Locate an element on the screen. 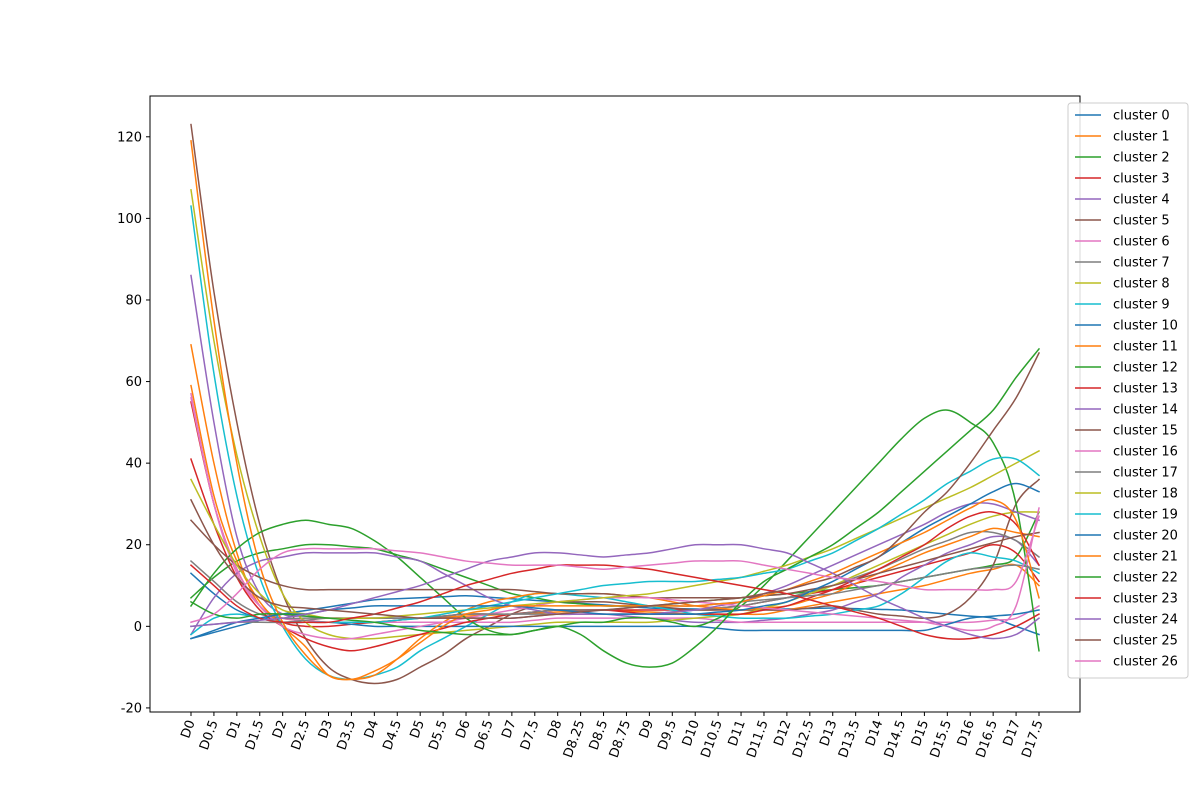 The height and width of the screenshot is (800, 1200). x-tick-label: D2 is located at coordinates (280, 729).